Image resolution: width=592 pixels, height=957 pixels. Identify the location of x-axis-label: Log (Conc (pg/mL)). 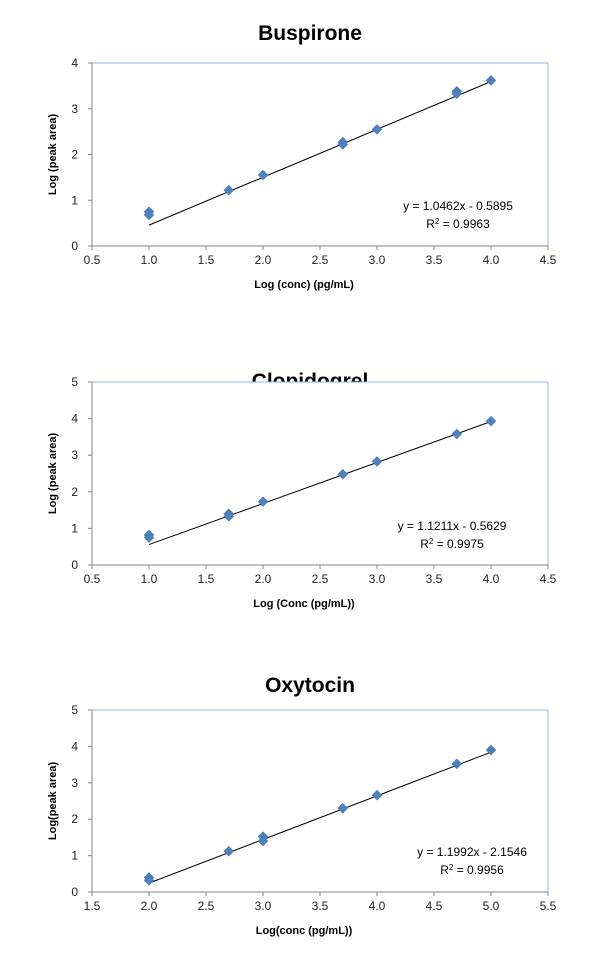
(304, 604).